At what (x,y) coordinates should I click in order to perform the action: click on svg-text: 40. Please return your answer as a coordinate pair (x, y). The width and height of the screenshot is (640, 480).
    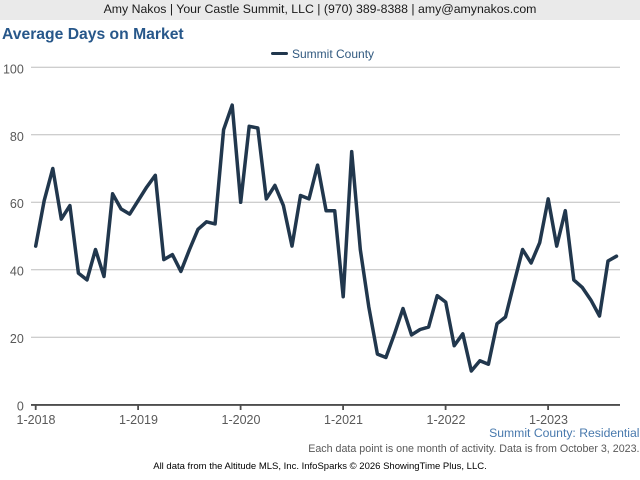
    Looking at the image, I should click on (17, 272).